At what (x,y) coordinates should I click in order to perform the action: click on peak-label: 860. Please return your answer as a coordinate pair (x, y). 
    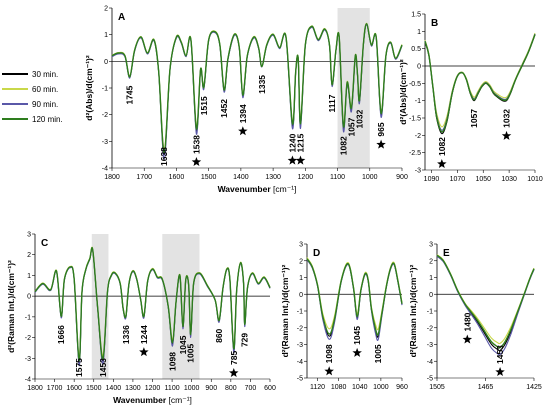
    Looking at the image, I should click on (219, 335).